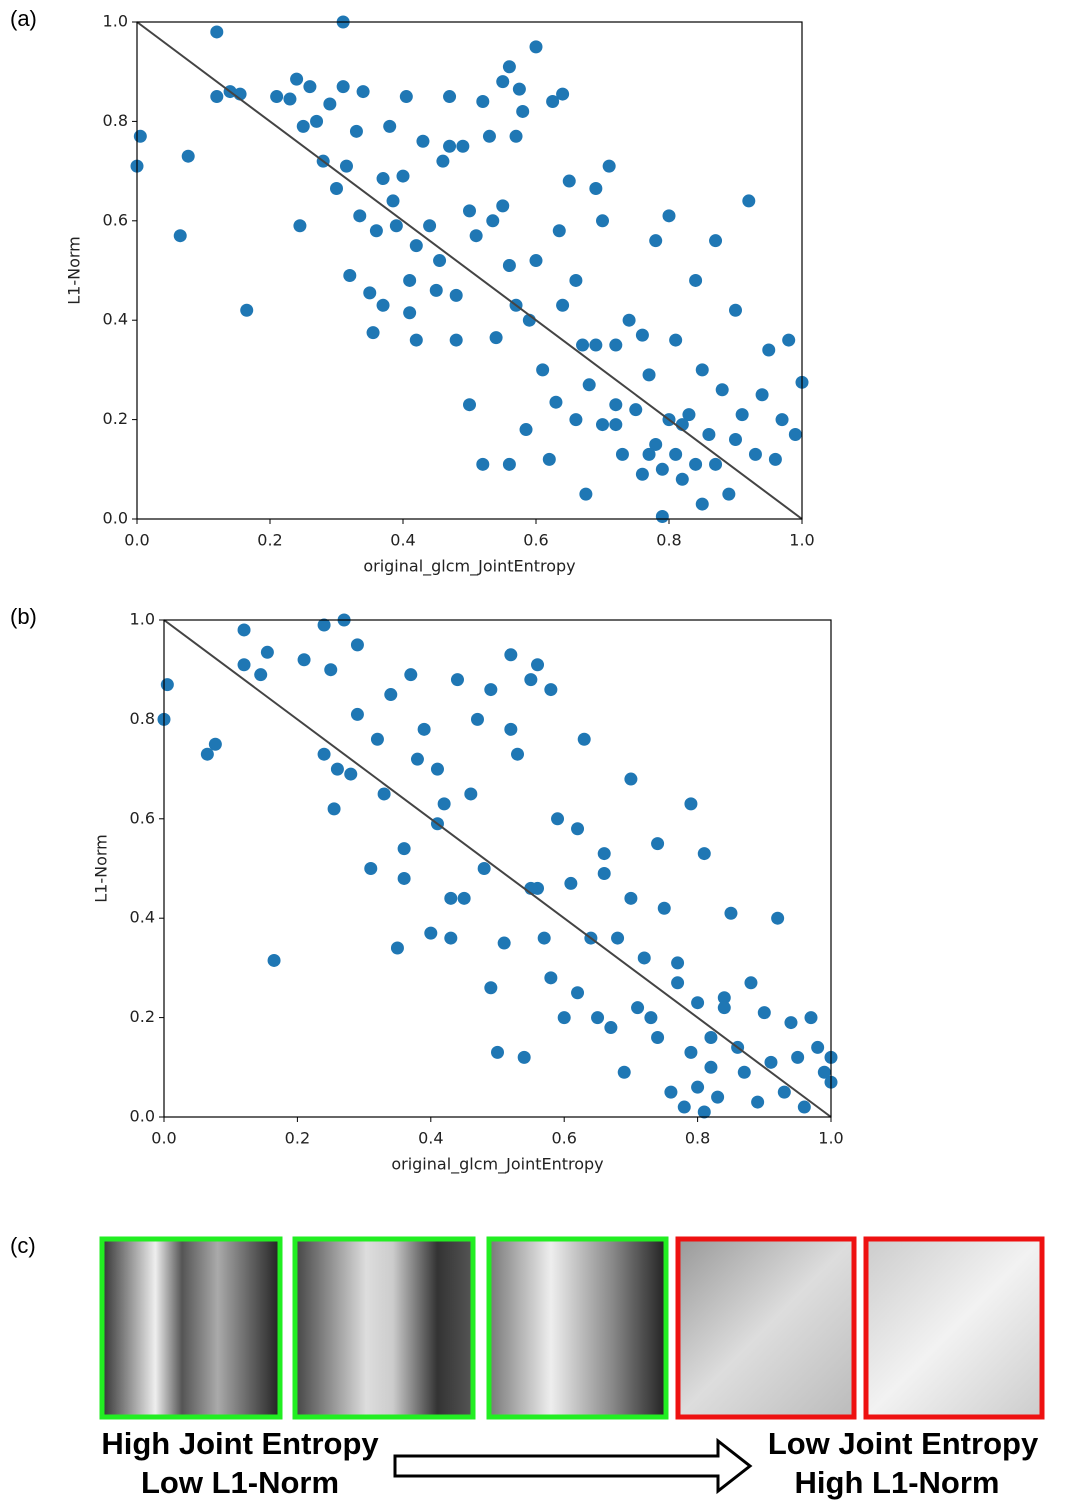 This screenshot has width=1066, height=1506. What do you see at coordinates (115, 418) in the screenshot?
I see `y-tick-label: 0.2` at bounding box center [115, 418].